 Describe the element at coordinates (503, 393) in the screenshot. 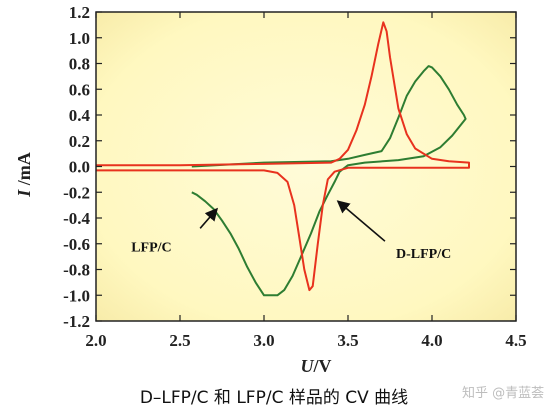

I see `watermark: 知乎 @青蓝荟` at that location.